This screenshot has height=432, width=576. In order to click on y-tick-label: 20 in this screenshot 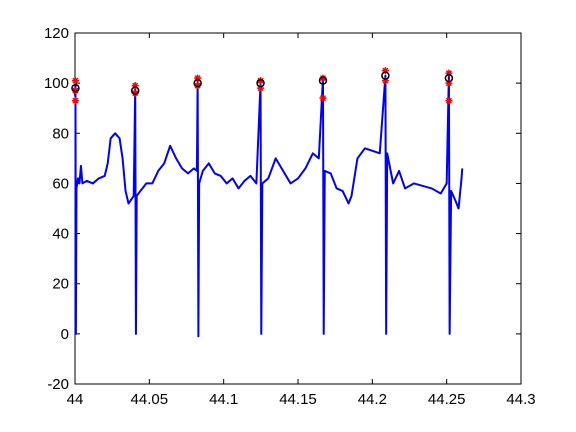, I will do `click(60, 284)`.